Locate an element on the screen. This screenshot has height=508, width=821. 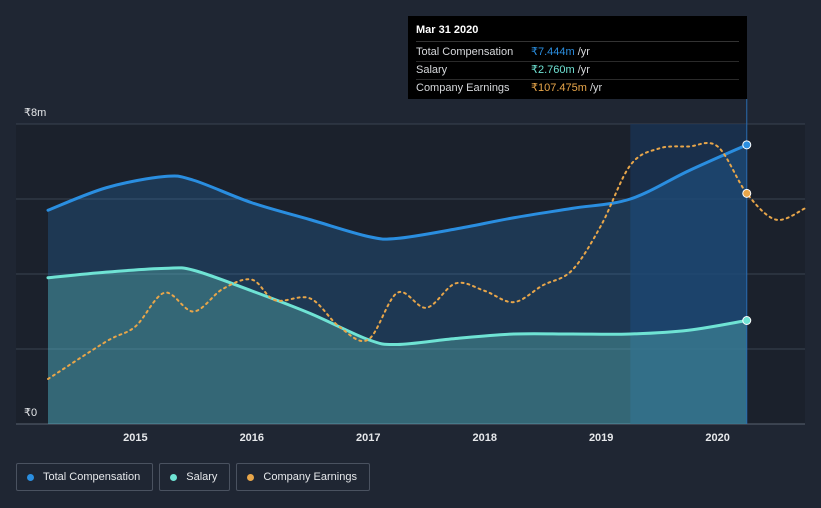
hover-markers is located at coordinates (747, 261).